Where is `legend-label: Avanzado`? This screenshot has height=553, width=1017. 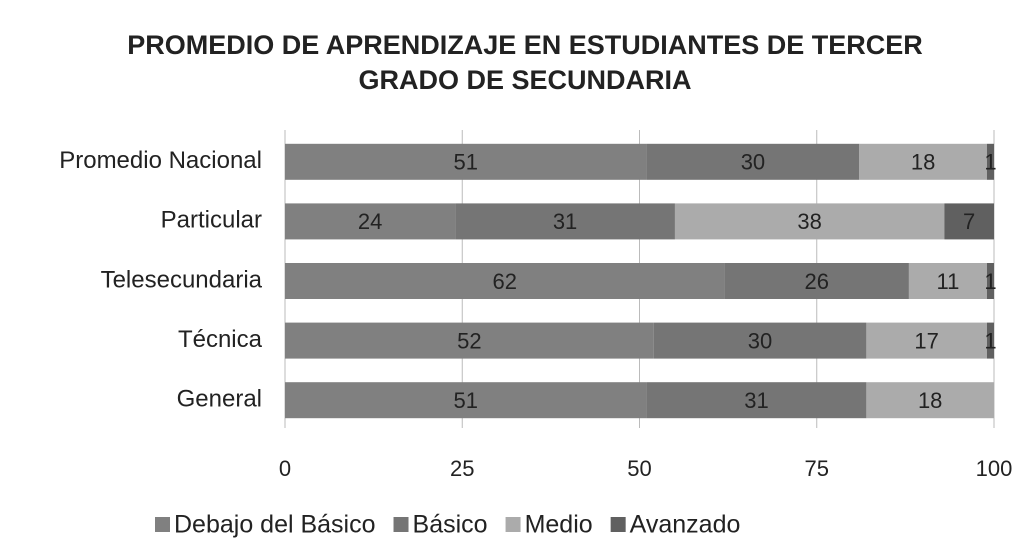 legend-label: Avanzado is located at coordinates (685, 525).